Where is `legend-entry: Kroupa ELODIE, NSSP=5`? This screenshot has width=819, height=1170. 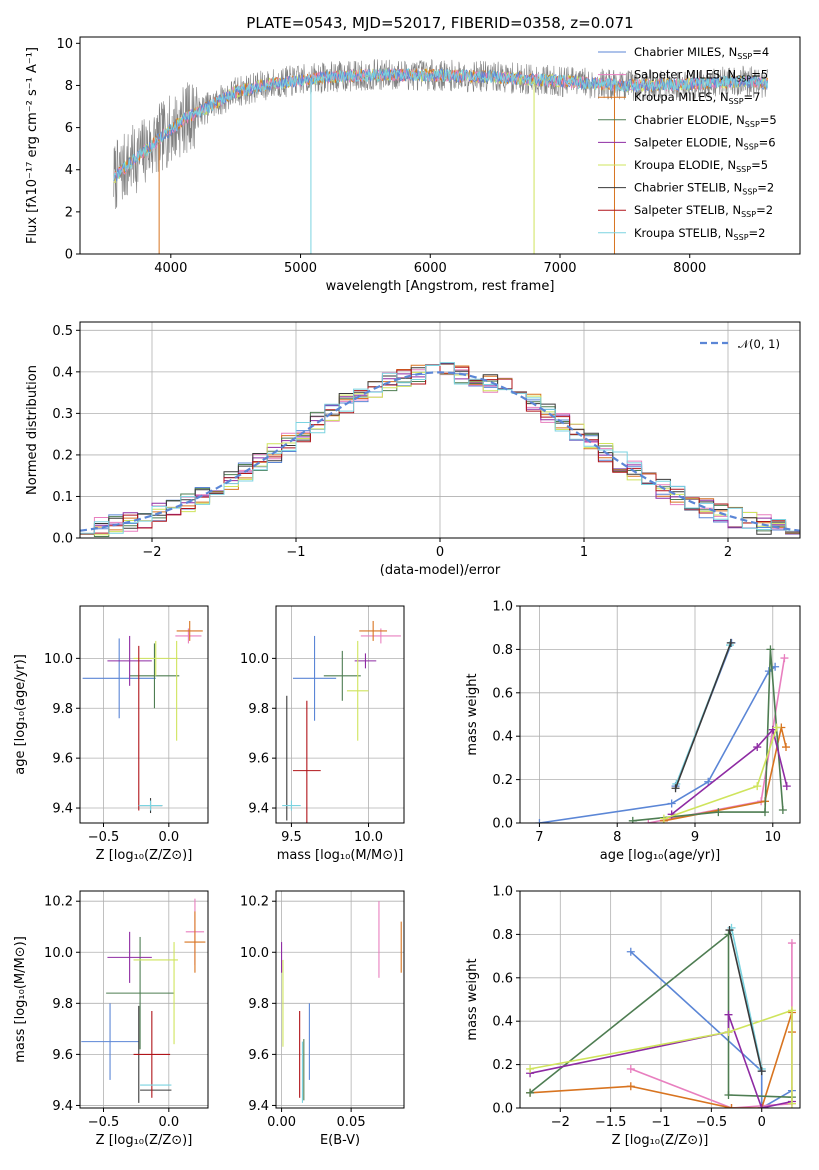
legend-entry: Kroupa ELODIE, NSSP=5 is located at coordinates (701, 166).